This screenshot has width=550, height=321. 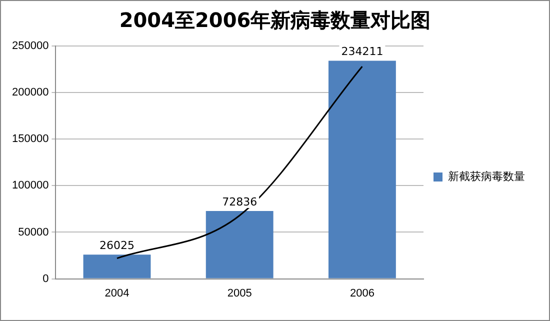 What do you see at coordinates (30, 139) in the screenshot?
I see `y-tick-label: 150000` at bounding box center [30, 139].